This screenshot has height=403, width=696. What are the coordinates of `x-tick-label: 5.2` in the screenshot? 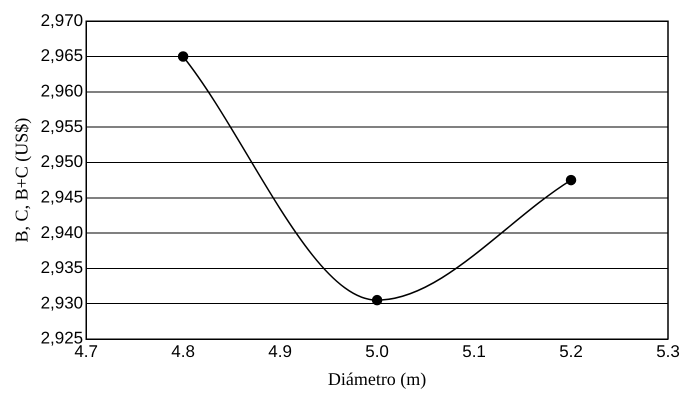 It's located at (571, 351).